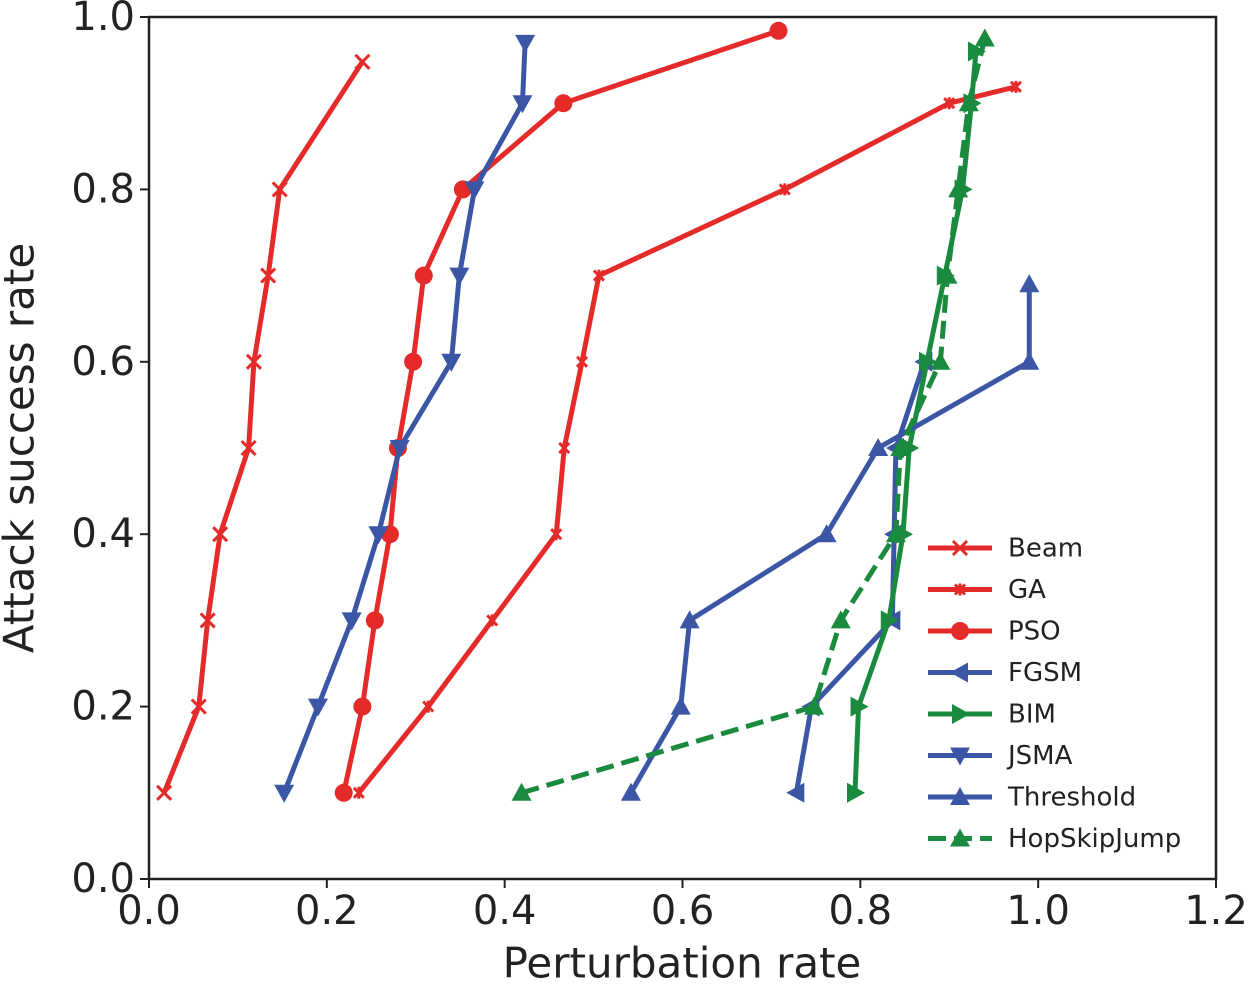 The image size is (1250, 989). What do you see at coordinates (1039, 756) in the screenshot?
I see `legend-label: JSMA` at bounding box center [1039, 756].